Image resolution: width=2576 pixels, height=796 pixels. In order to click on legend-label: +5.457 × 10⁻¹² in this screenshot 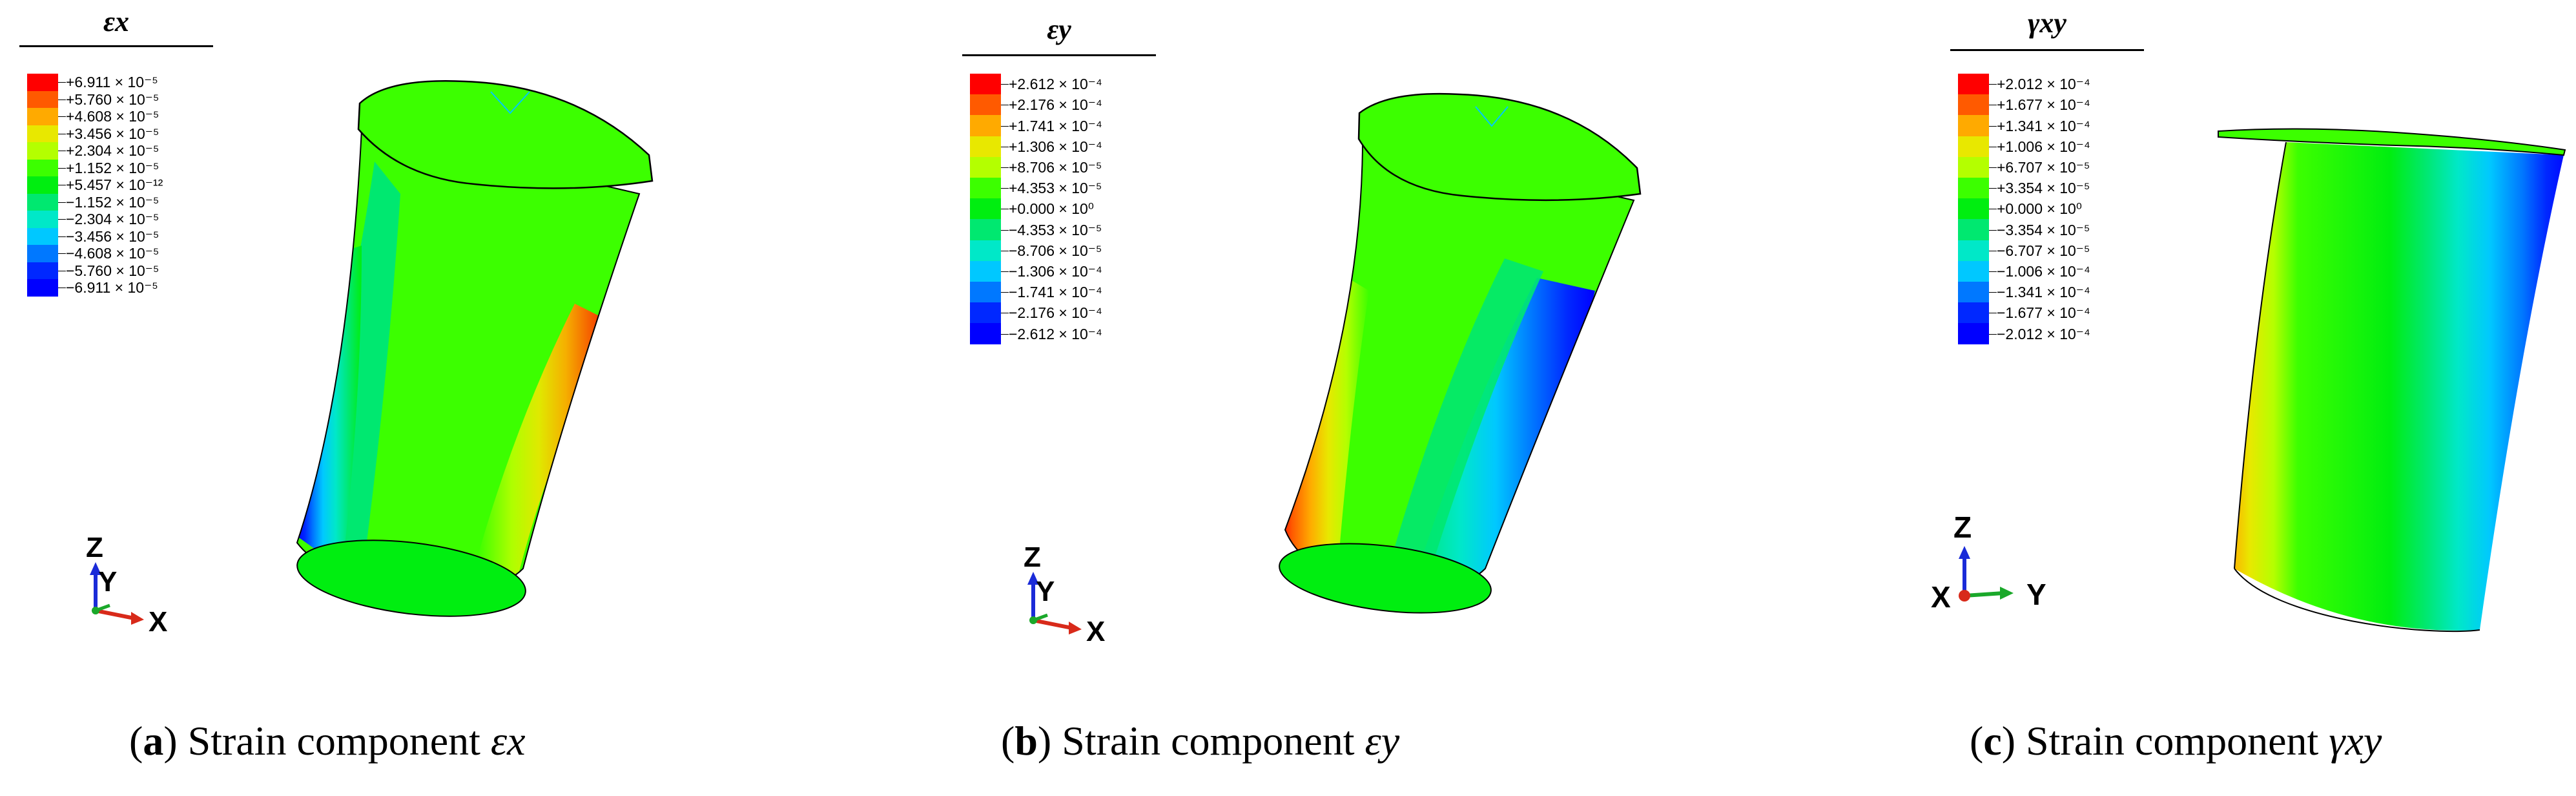, I will do `click(114, 185)`.